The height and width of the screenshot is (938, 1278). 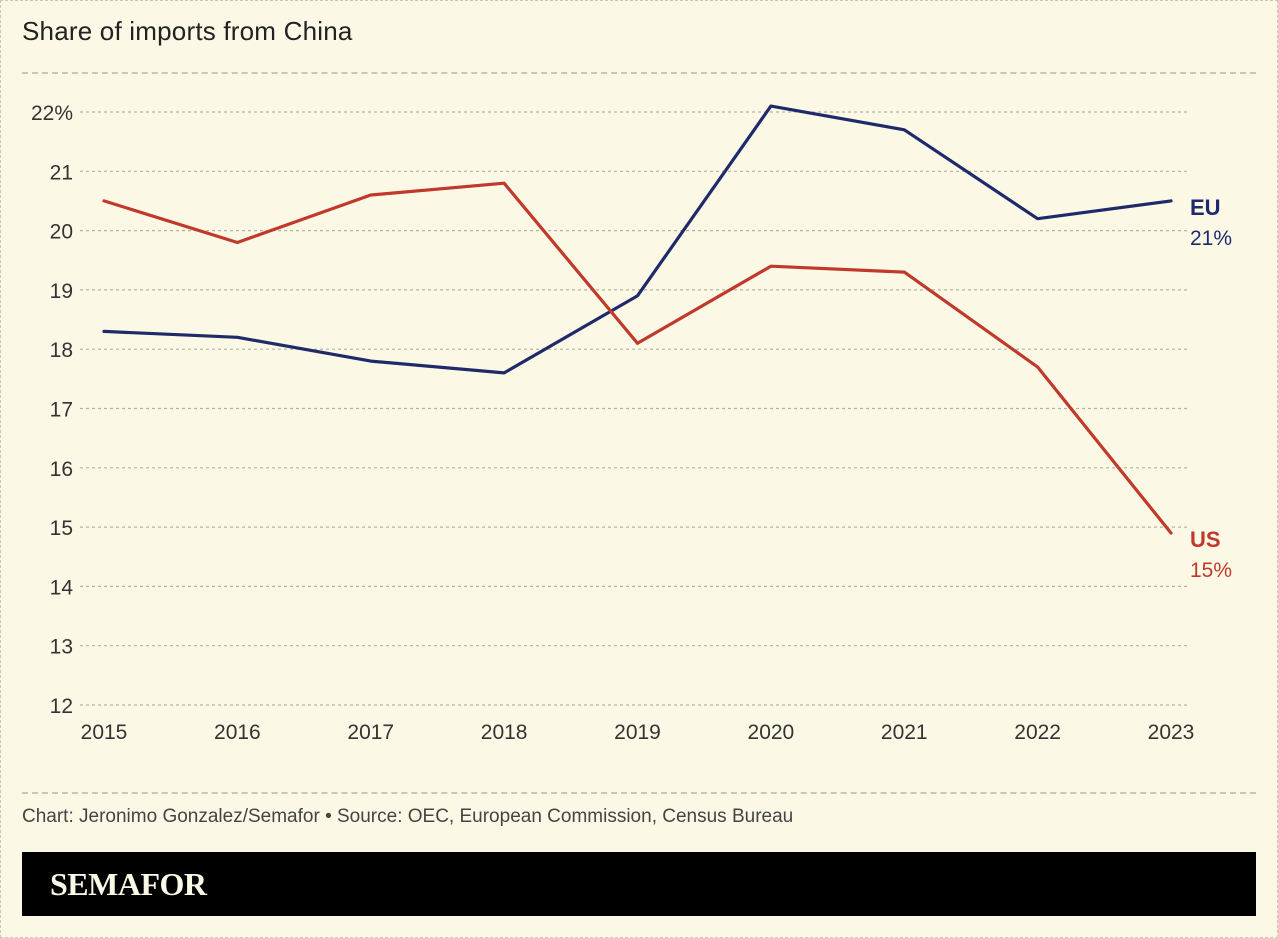 What do you see at coordinates (52, 113) in the screenshot?
I see `y-tick-label: 22%` at bounding box center [52, 113].